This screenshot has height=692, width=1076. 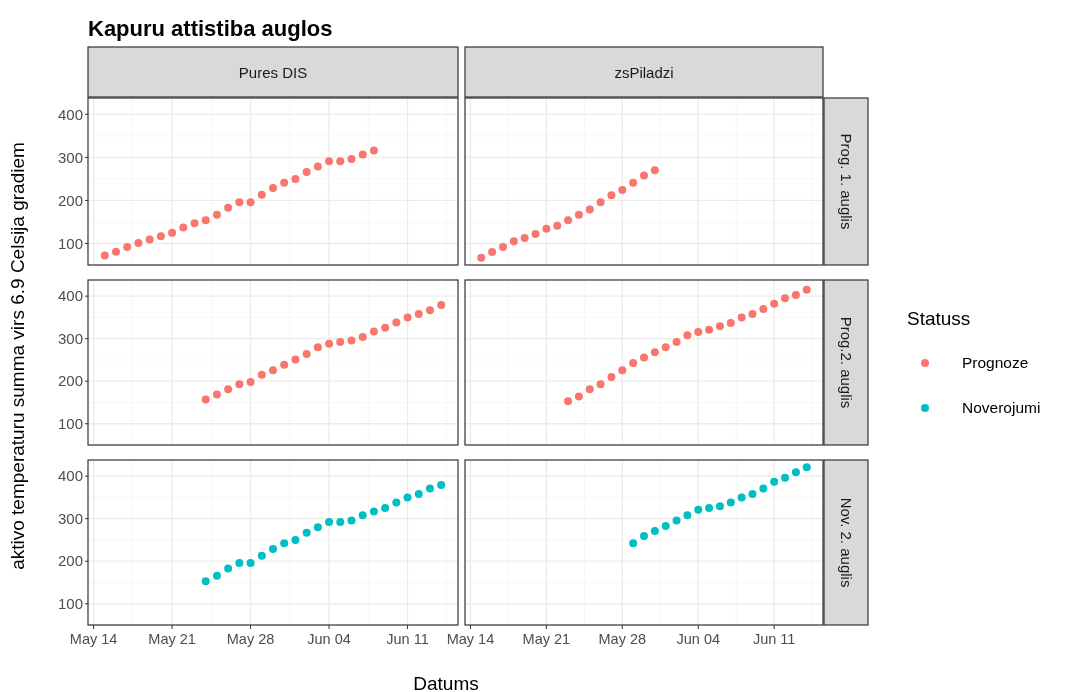 I want to click on y-tick-label: 100, so click(x=70, y=603).